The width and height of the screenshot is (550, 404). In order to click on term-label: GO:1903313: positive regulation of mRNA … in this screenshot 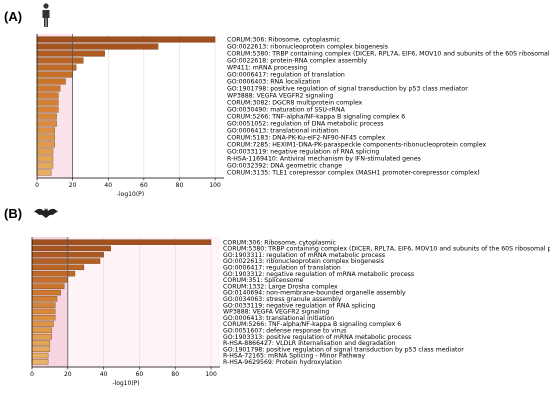, I will do `click(317, 337)`.